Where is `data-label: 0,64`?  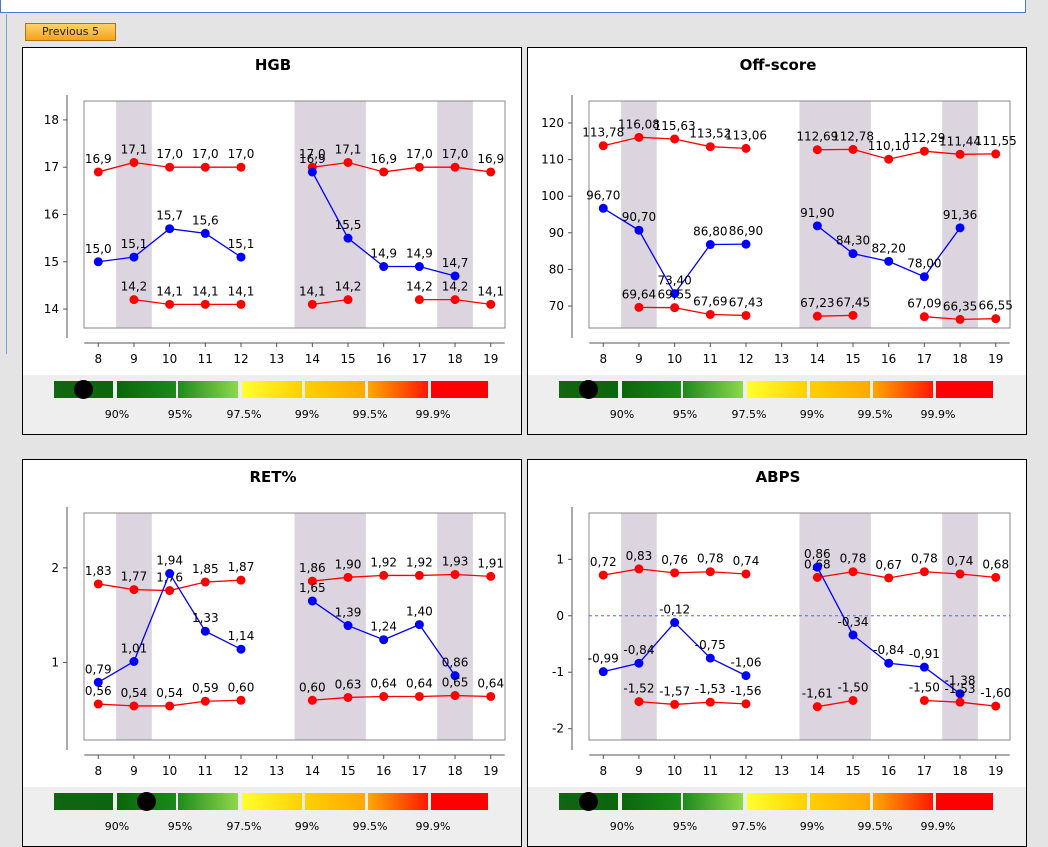
data-label: 0,64 is located at coordinates (383, 683).